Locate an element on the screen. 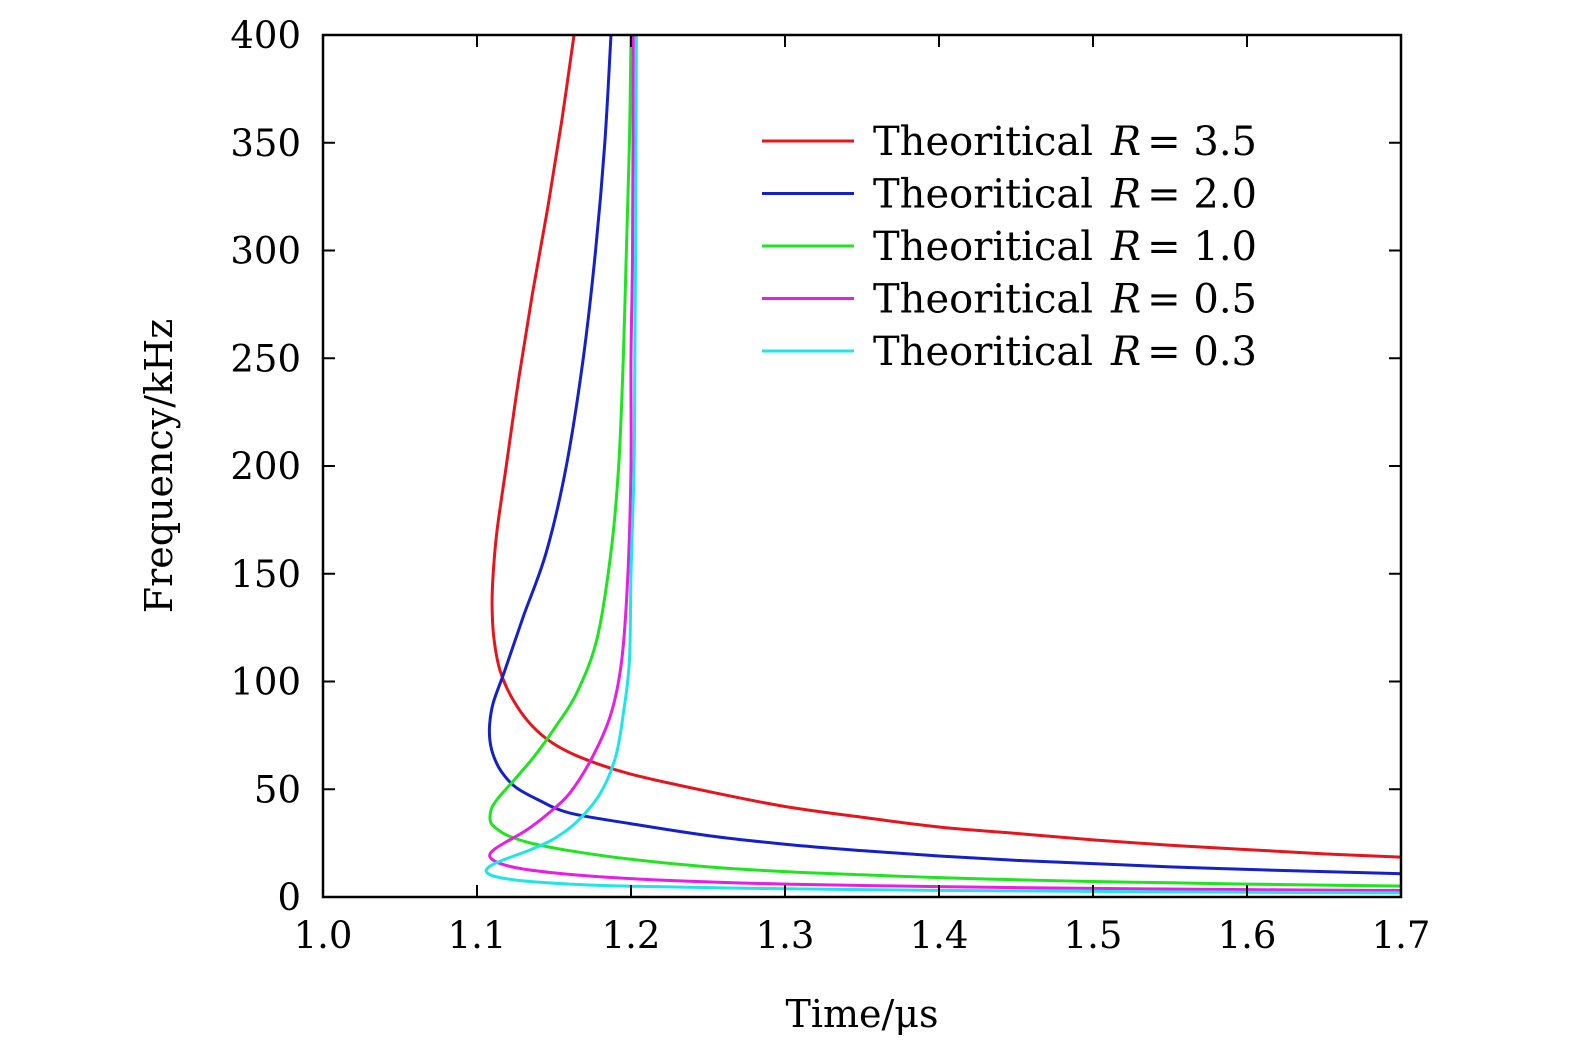  x-tick-label: 1.7 is located at coordinates (1401, 935).